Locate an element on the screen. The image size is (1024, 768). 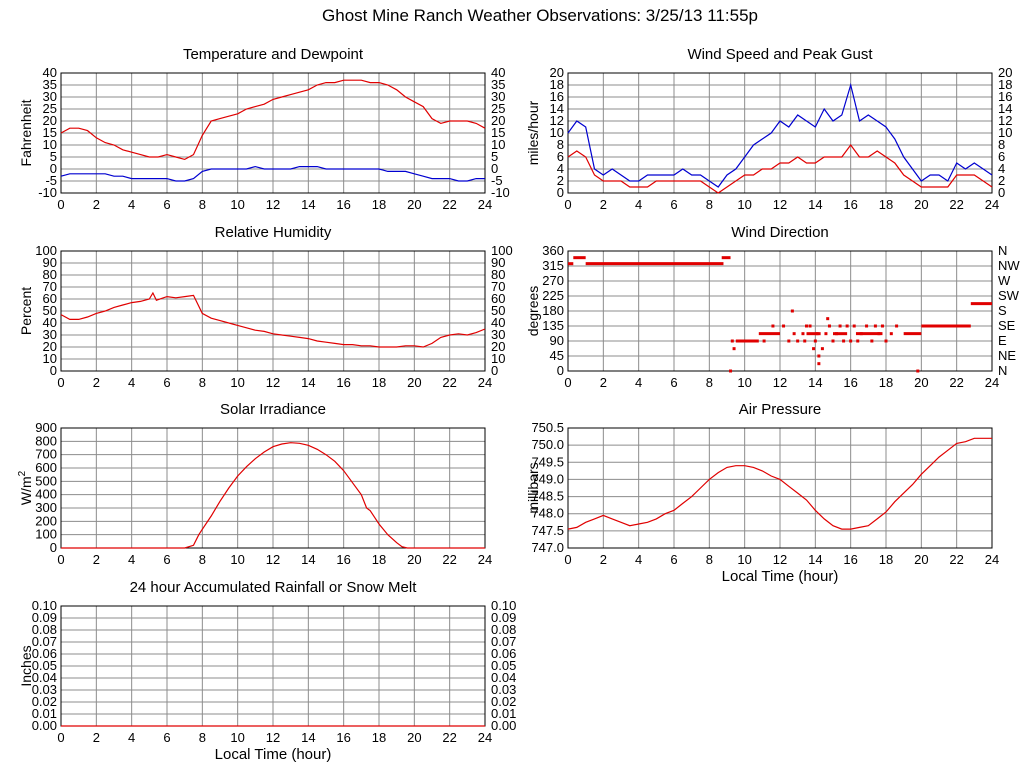
humidity-ytick-label: 40 is located at coordinates (50, 322).